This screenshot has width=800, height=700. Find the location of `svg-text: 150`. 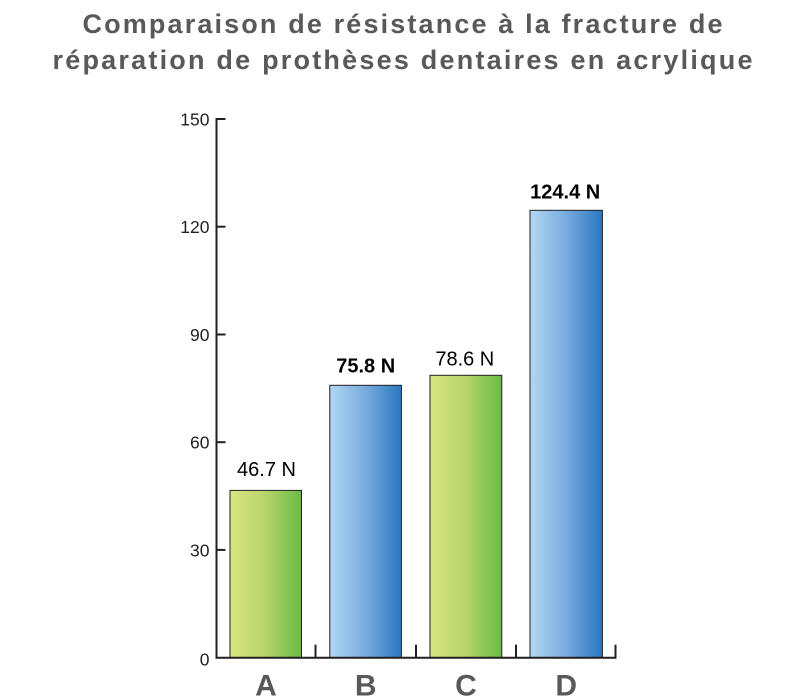

svg-text: 150 is located at coordinates (194, 119).